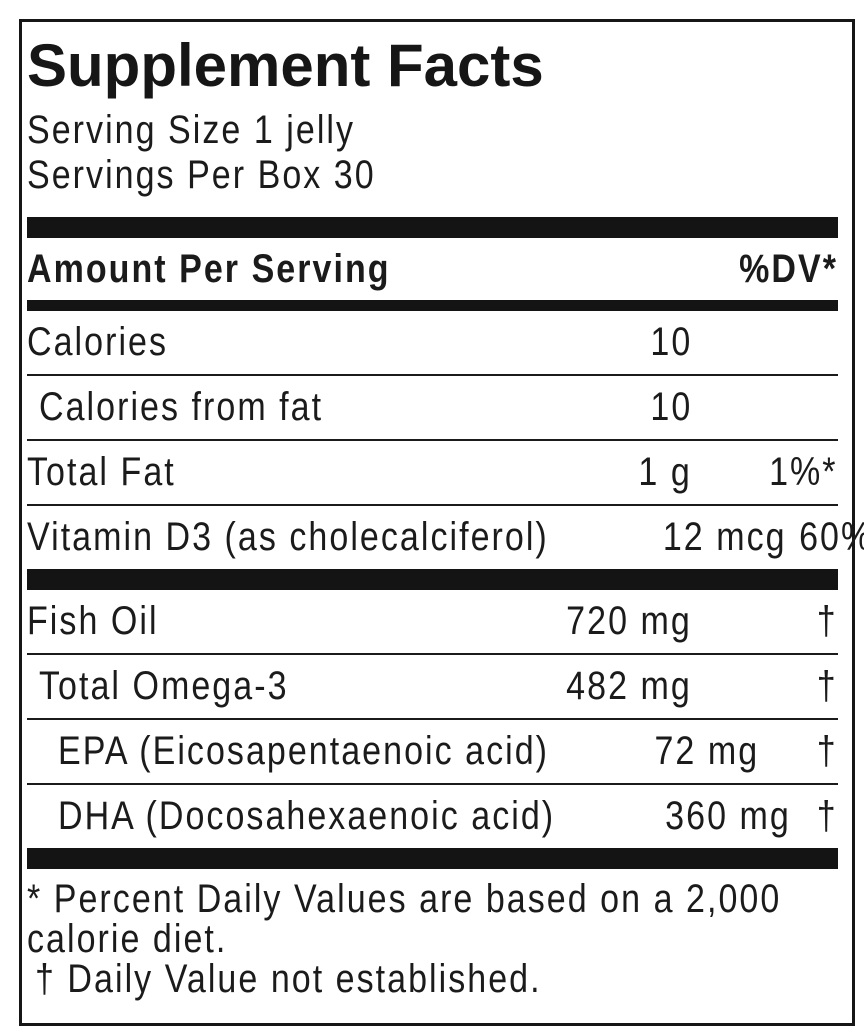 The width and height of the screenshot is (864, 1034). Describe the element at coordinates (706, 751) in the screenshot. I see `nutrient-amount: 72 mg` at that location.